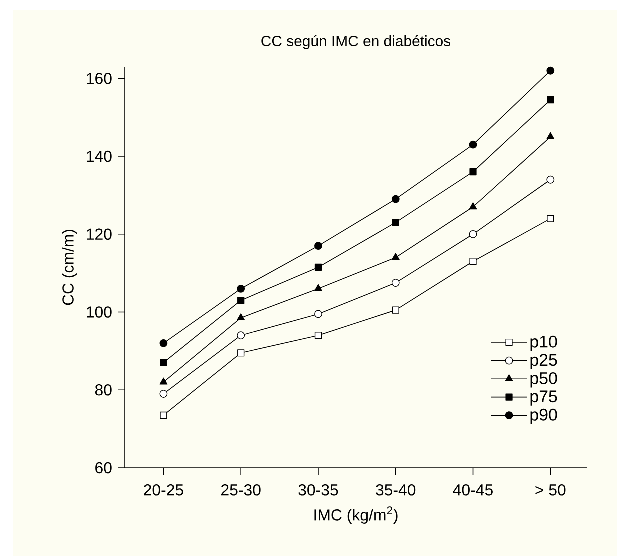 This screenshot has width=617, height=556. What do you see at coordinates (241, 490) in the screenshot?
I see `x-tick-label: 25-30` at bounding box center [241, 490].